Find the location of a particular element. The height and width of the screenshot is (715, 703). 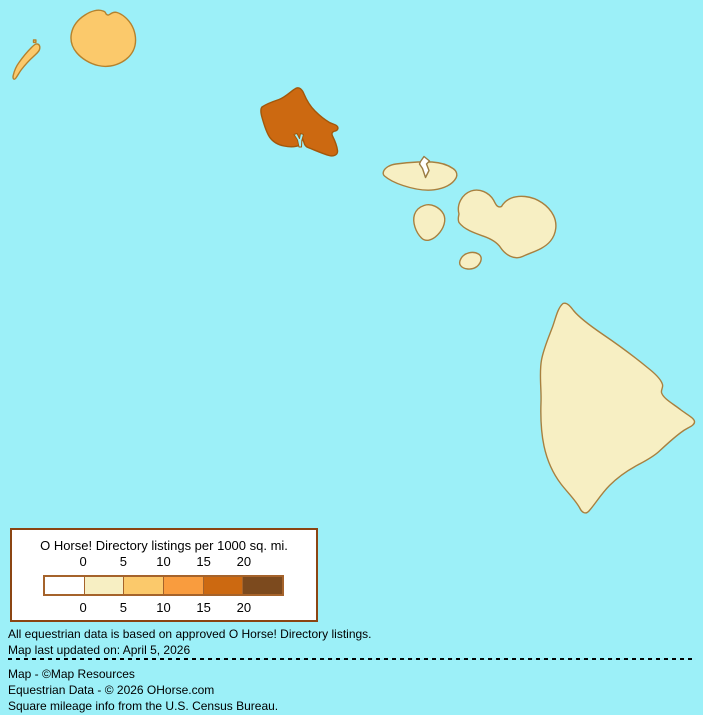

island-lehua is located at coordinates (34, 41).